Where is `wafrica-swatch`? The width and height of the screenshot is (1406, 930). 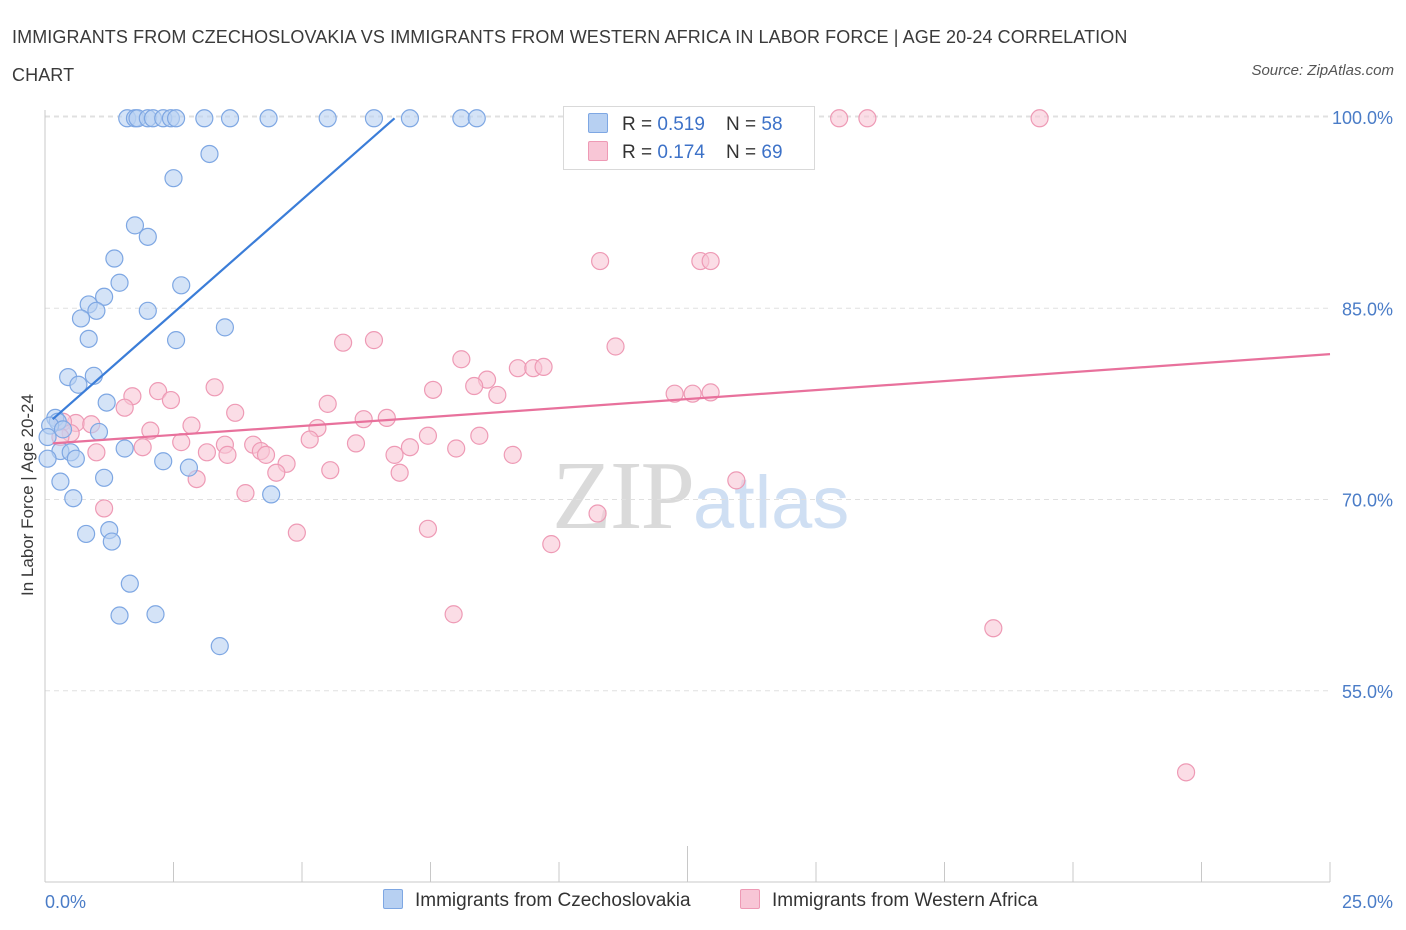 wafrica-swatch is located at coordinates (598, 151).